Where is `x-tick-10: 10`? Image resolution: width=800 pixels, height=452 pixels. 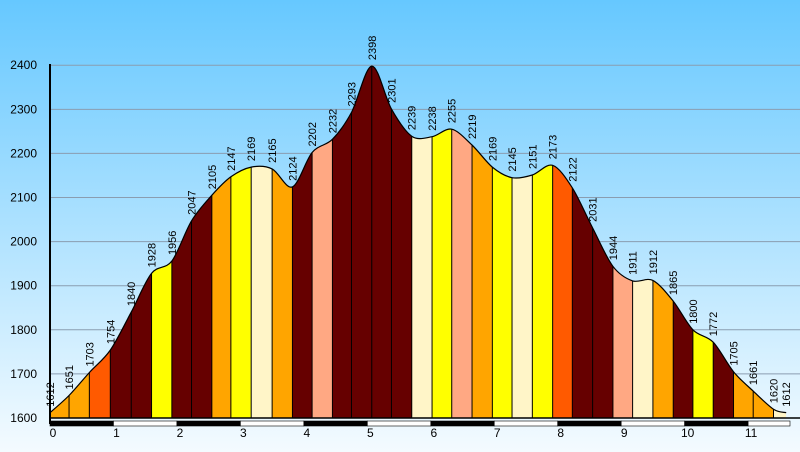
x-tick-10: 10 is located at coordinates (688, 433).